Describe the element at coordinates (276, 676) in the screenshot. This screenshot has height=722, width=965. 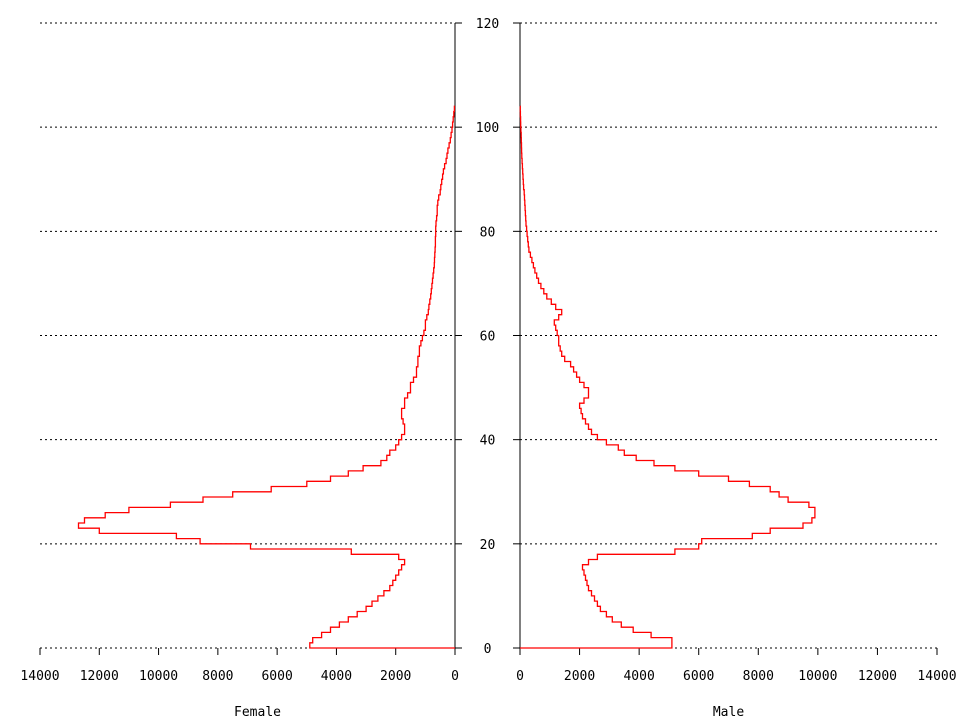
I see `female-x-tick-label-6000: 6000` at that location.